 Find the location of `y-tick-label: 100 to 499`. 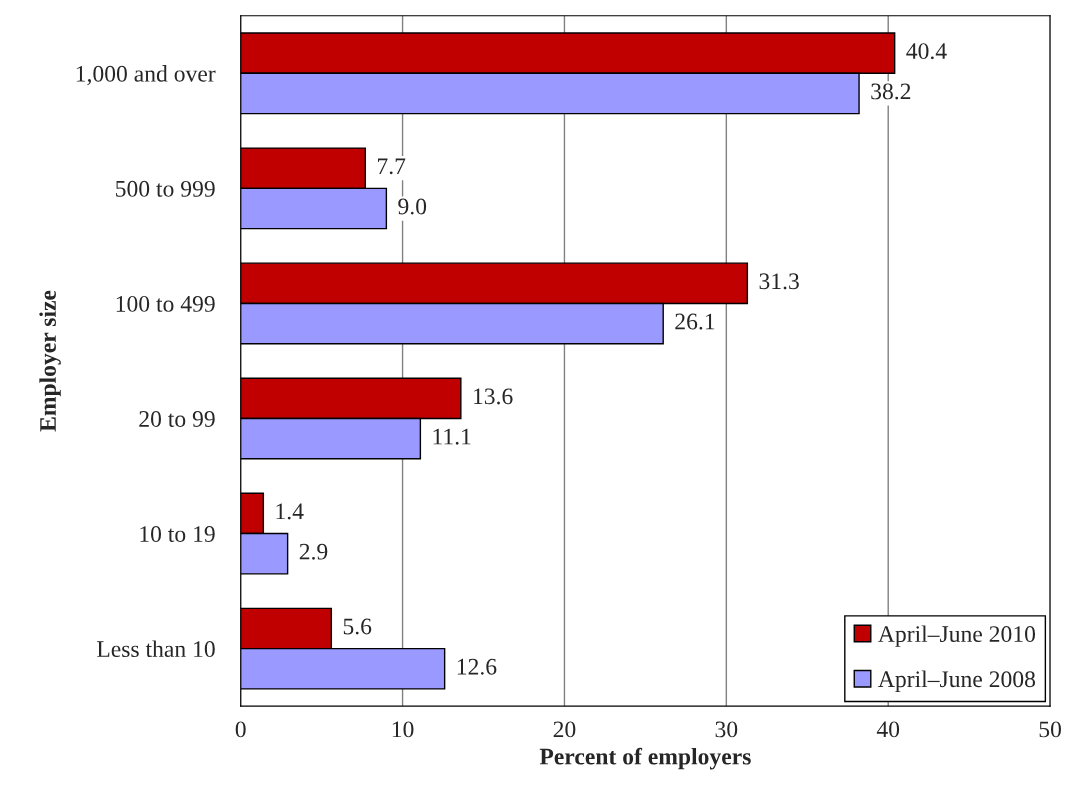

y-tick-label: 100 to 499 is located at coordinates (165, 303).